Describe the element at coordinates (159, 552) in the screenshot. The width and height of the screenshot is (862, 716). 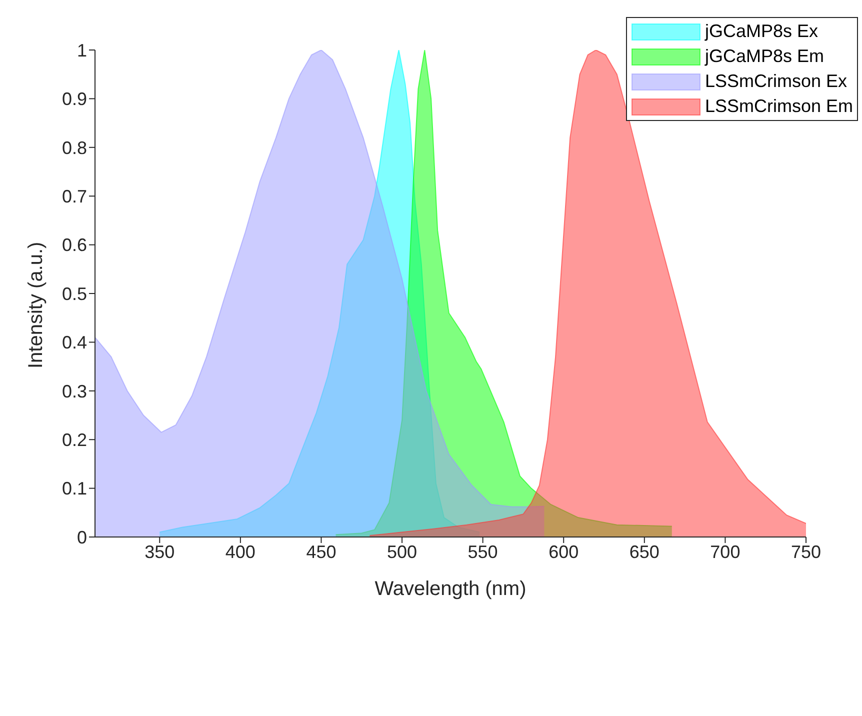
I see `x-tick-label: 350` at that location.